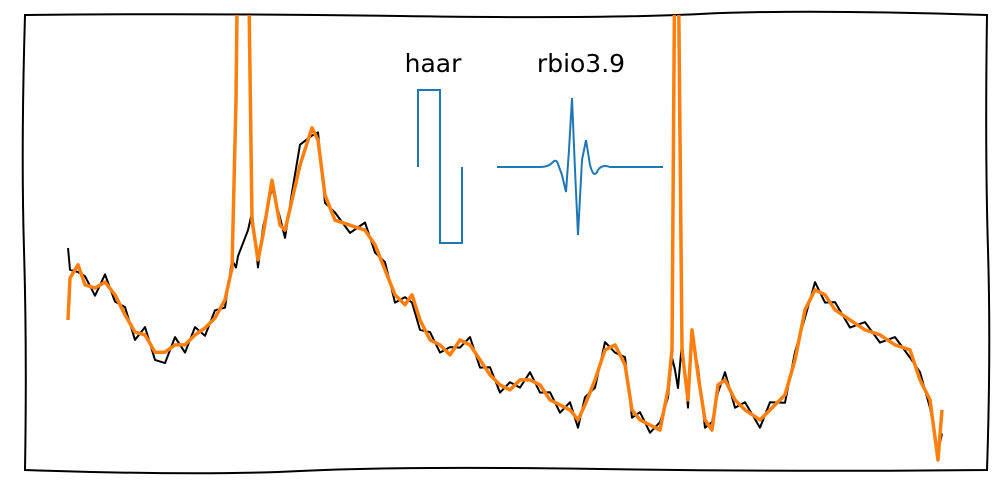 The height and width of the screenshot is (498, 1000). Describe the element at coordinates (433, 63) in the screenshot. I see `annotation: haar` at that location.